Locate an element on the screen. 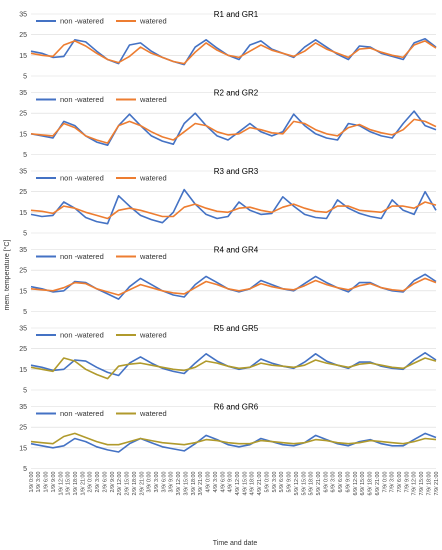  panel-3: 5 15 25 35 R3 and GR3 non -watered watered is located at coordinates (228, 202).